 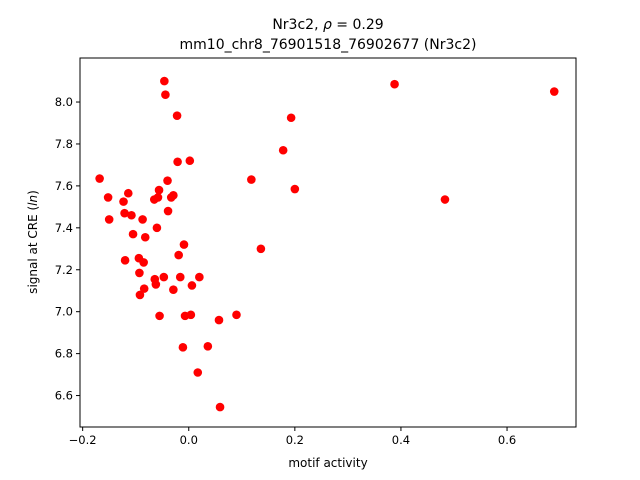 I want to click on y-tick-label: 7.0, so click(x=64, y=312).